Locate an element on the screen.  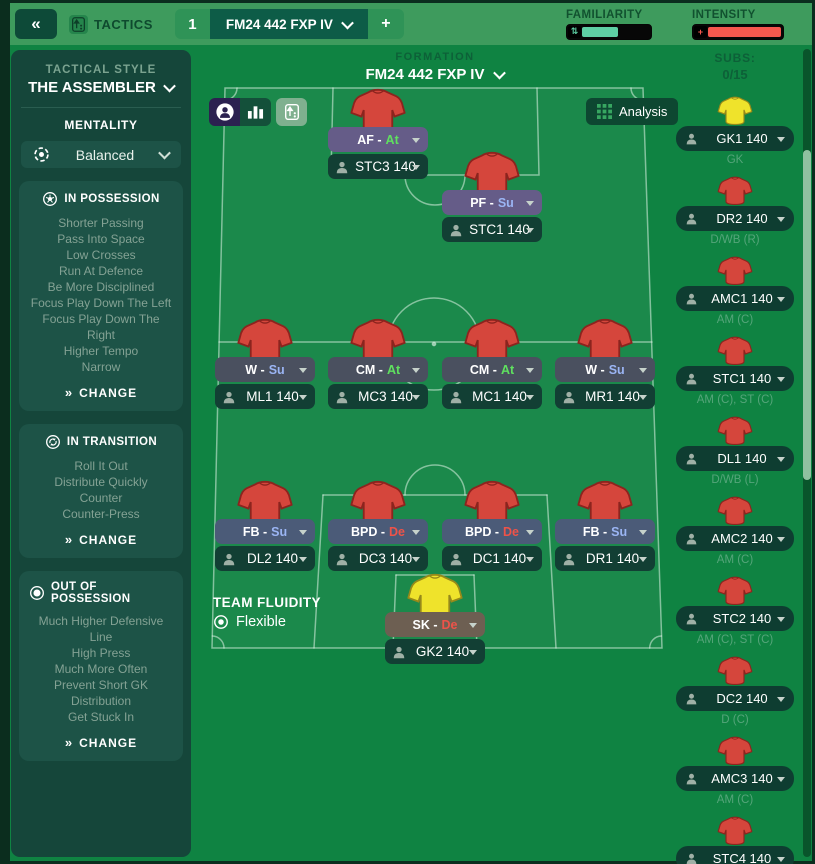
role-label: SK - is located at coordinates (425, 624).